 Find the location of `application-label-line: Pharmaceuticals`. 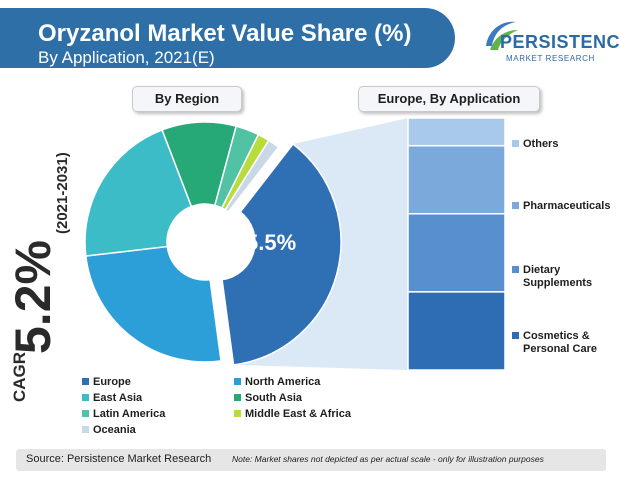

application-label-line: Pharmaceuticals is located at coordinates (561, 206).